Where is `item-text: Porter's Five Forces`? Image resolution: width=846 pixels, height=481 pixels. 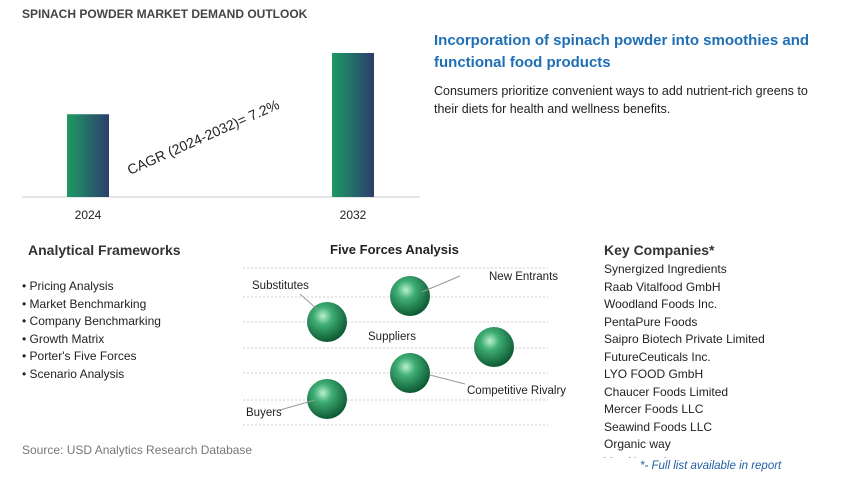
item-text: Porter's Five Forces is located at coordinates (83, 356).